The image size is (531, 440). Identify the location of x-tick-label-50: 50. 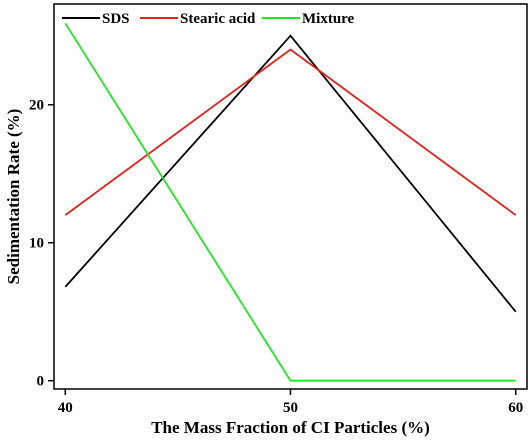
(290, 408).